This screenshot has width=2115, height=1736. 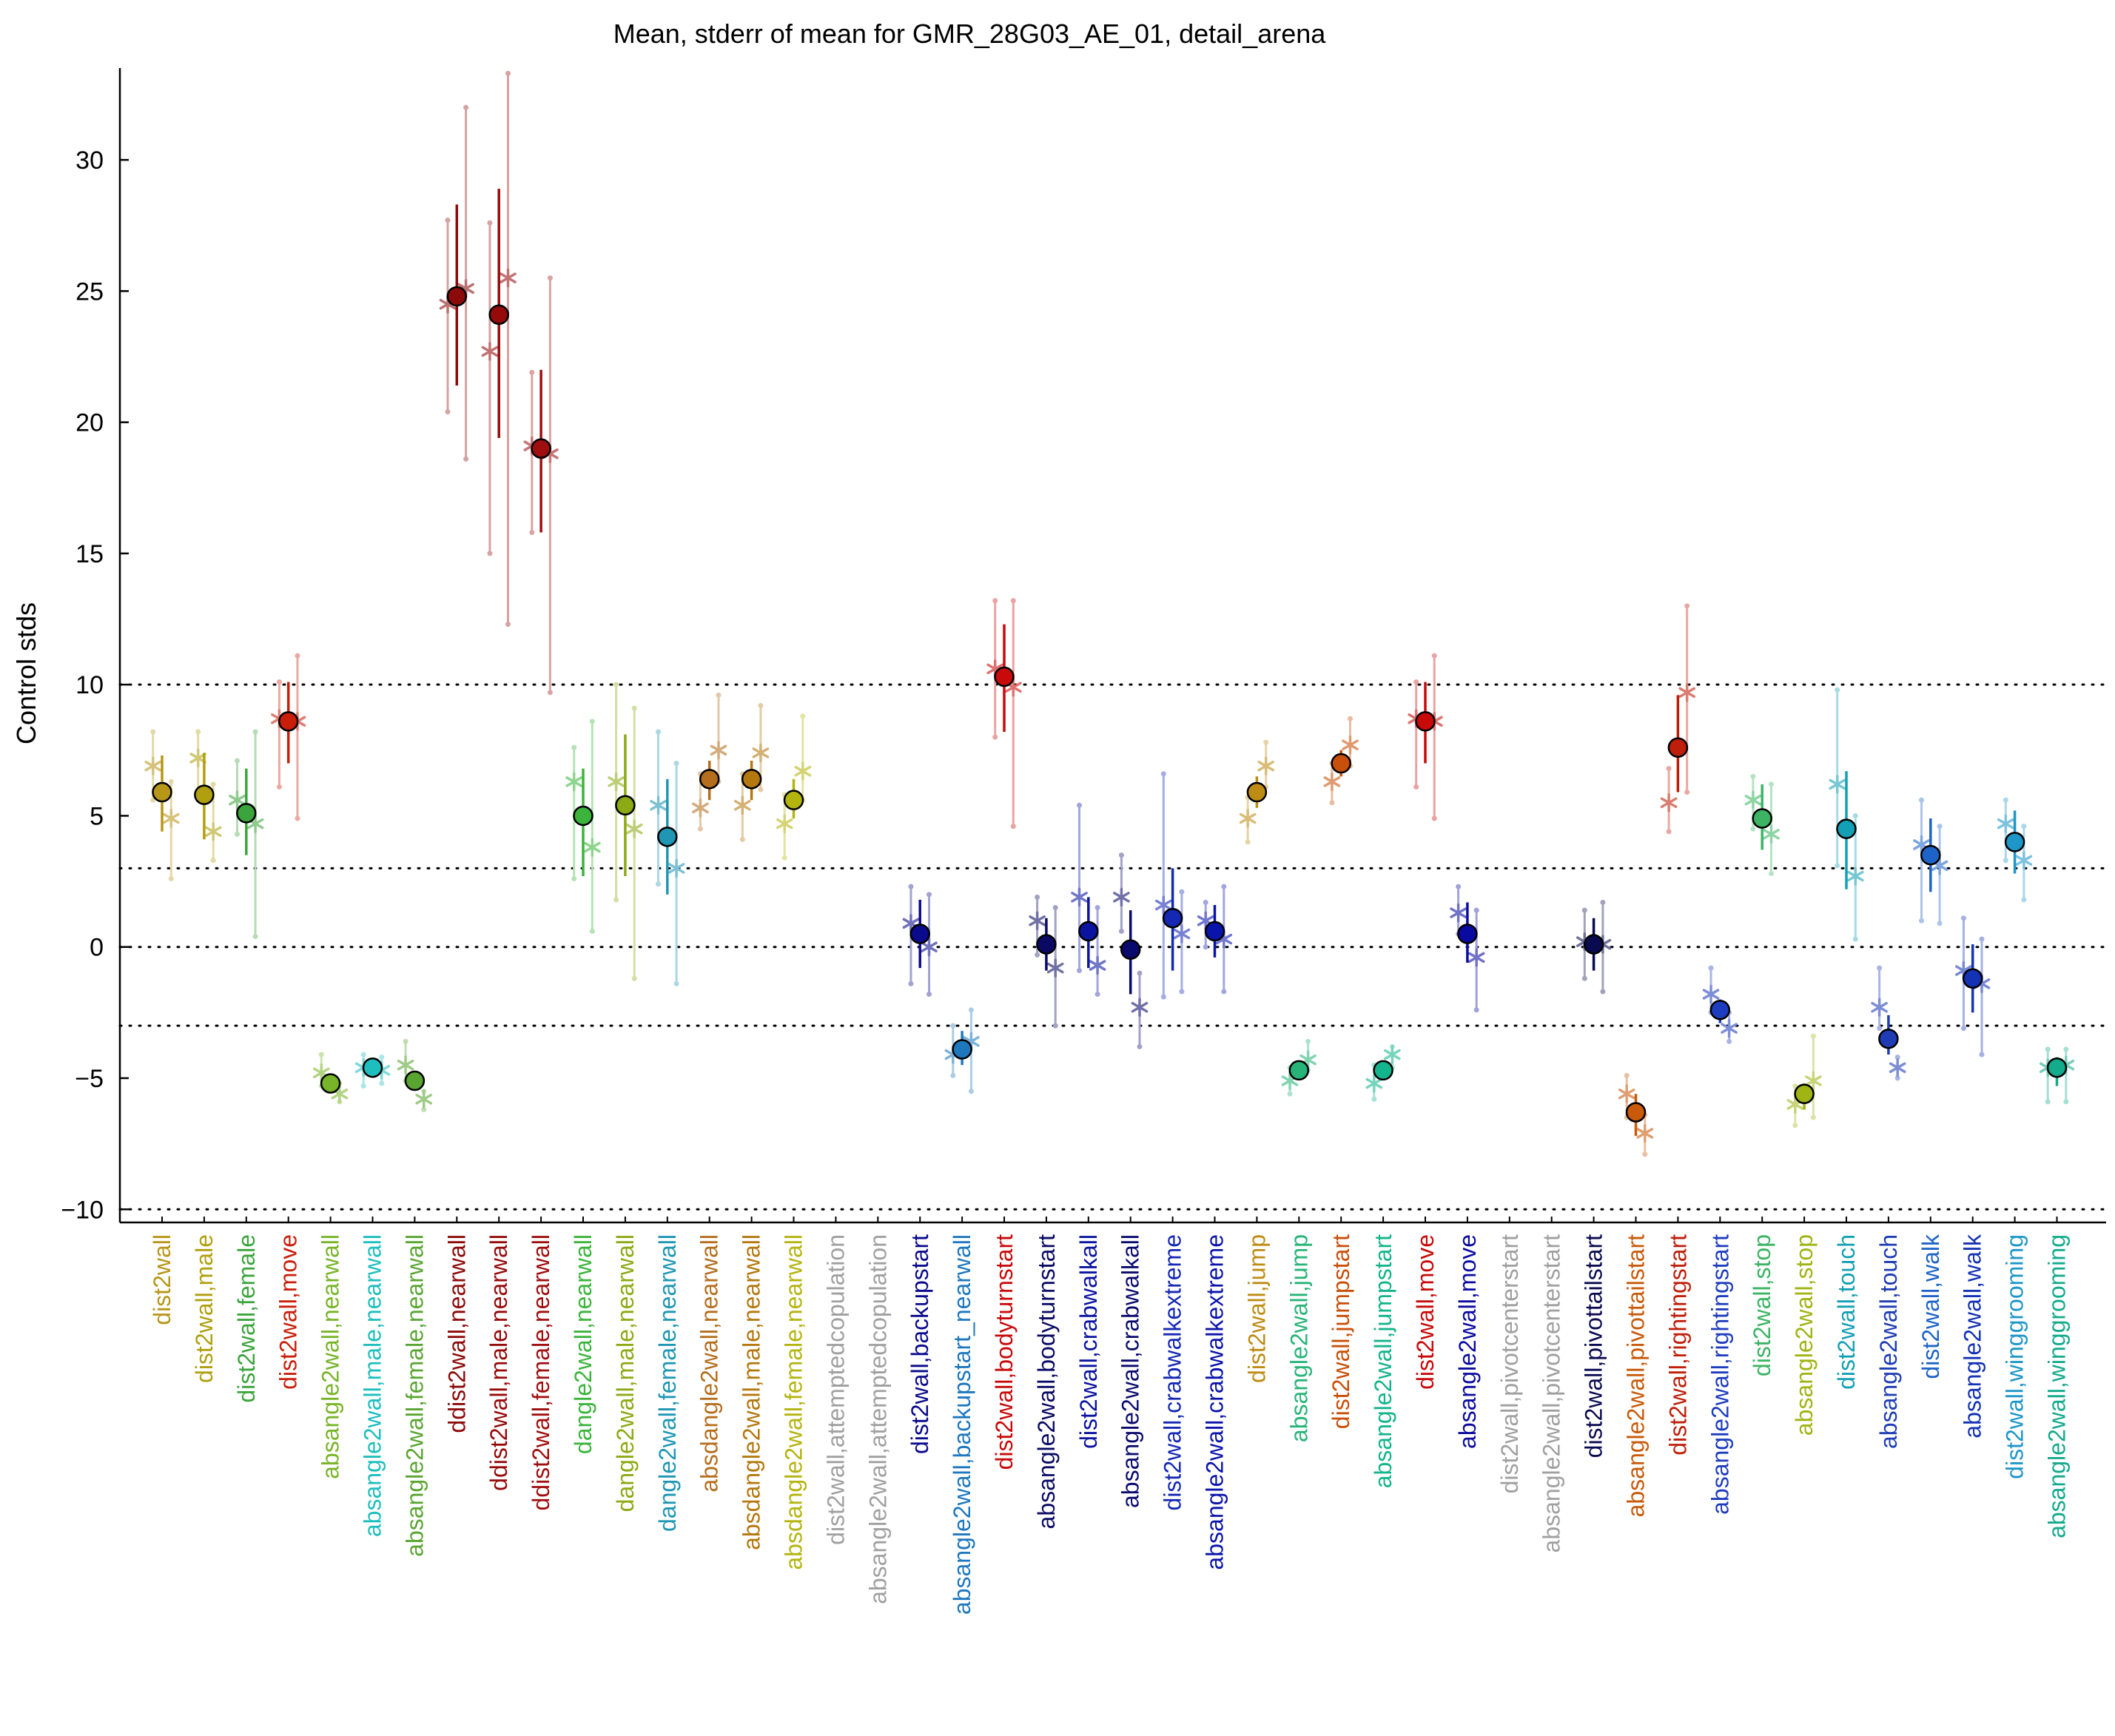 What do you see at coordinates (625, 1373) in the screenshot?
I see `x-tick-label: dangle2wall,male,nearwall` at bounding box center [625, 1373].